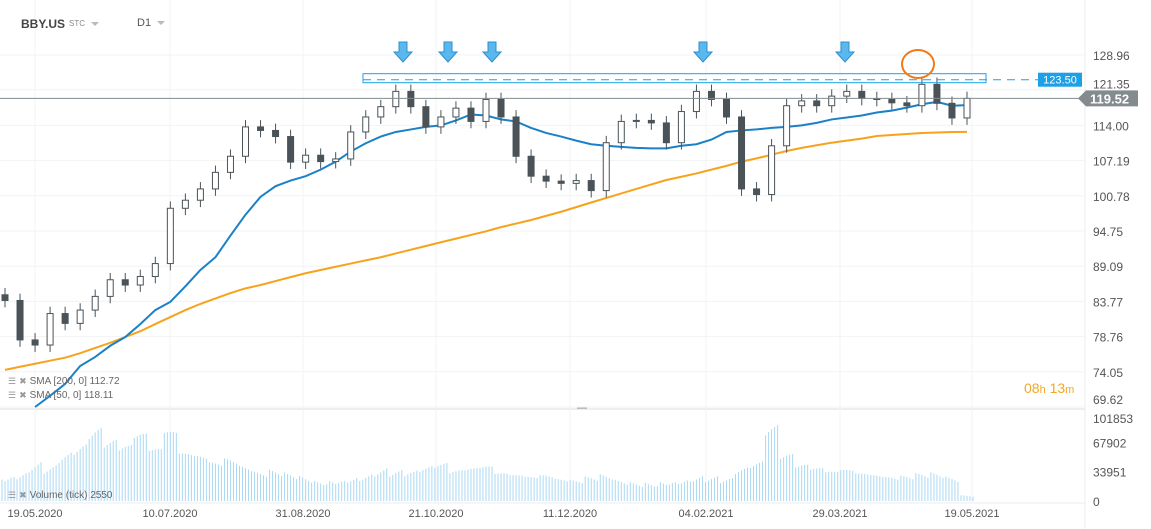 This screenshot has width=1151, height=529. What do you see at coordinates (1049, 388) in the screenshot?
I see `candle-timer: 08h 13m` at bounding box center [1049, 388].